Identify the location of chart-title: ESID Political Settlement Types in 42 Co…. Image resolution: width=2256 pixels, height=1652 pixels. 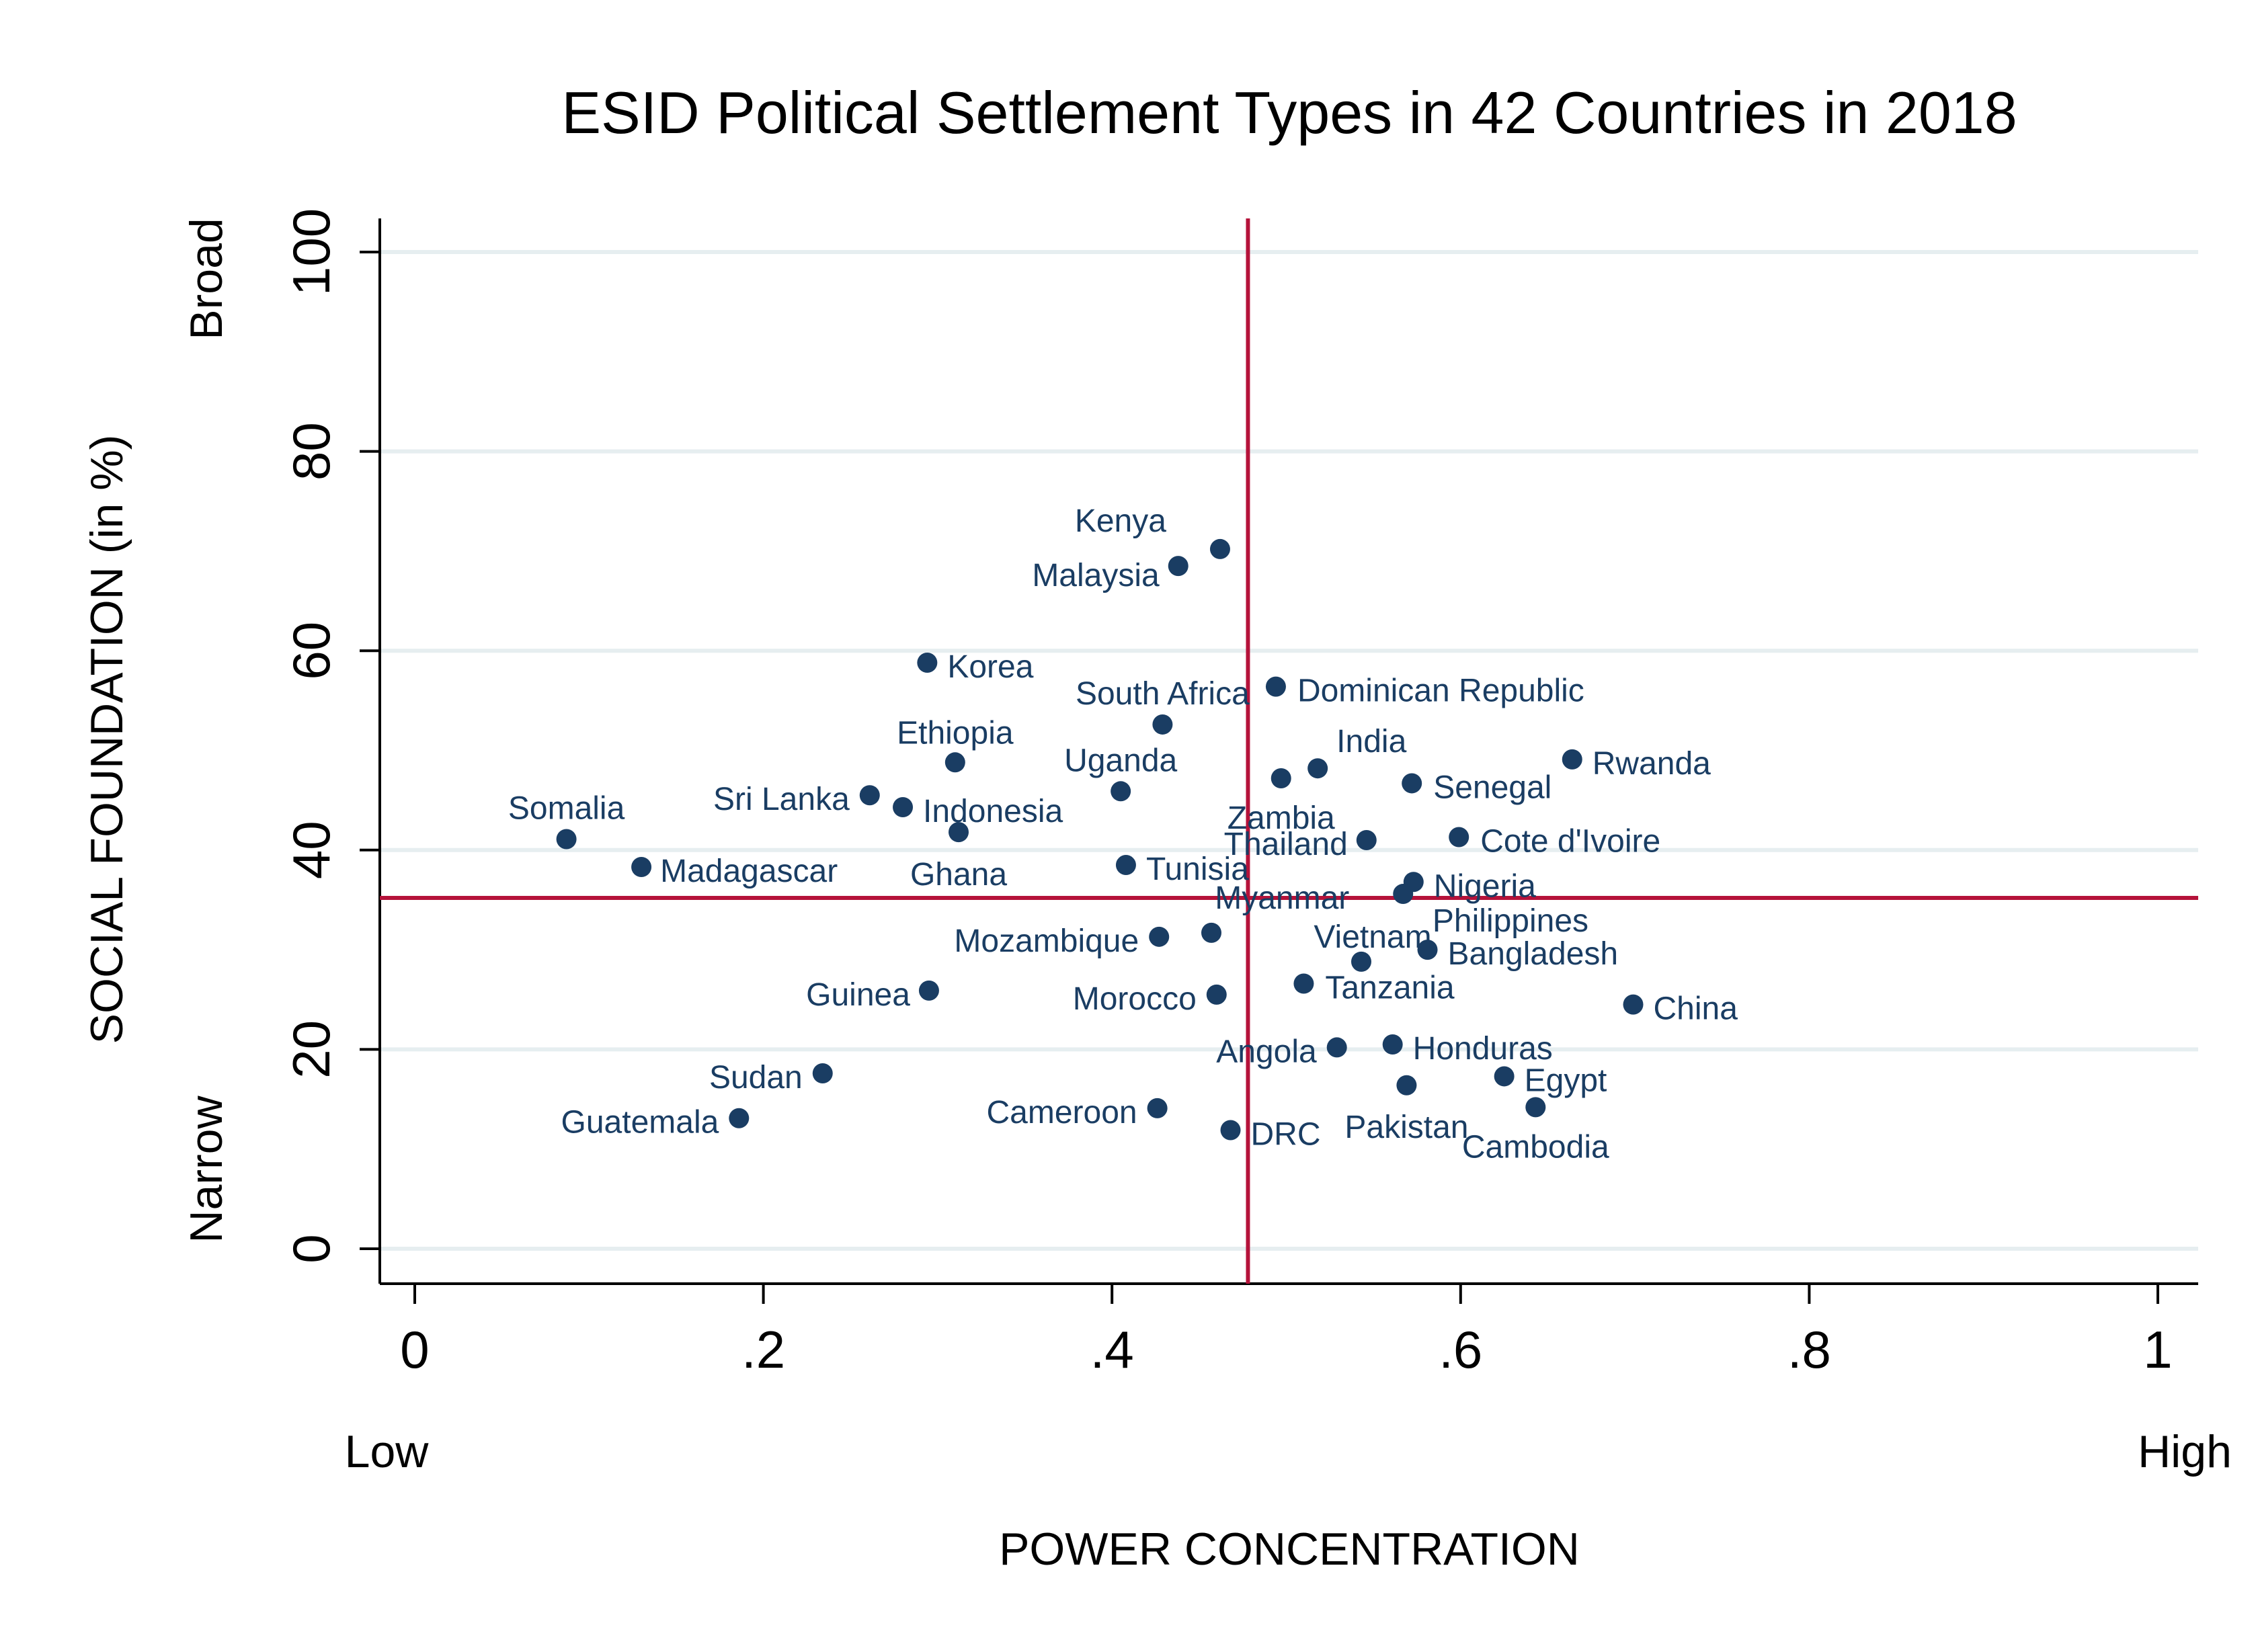
(1289, 113).